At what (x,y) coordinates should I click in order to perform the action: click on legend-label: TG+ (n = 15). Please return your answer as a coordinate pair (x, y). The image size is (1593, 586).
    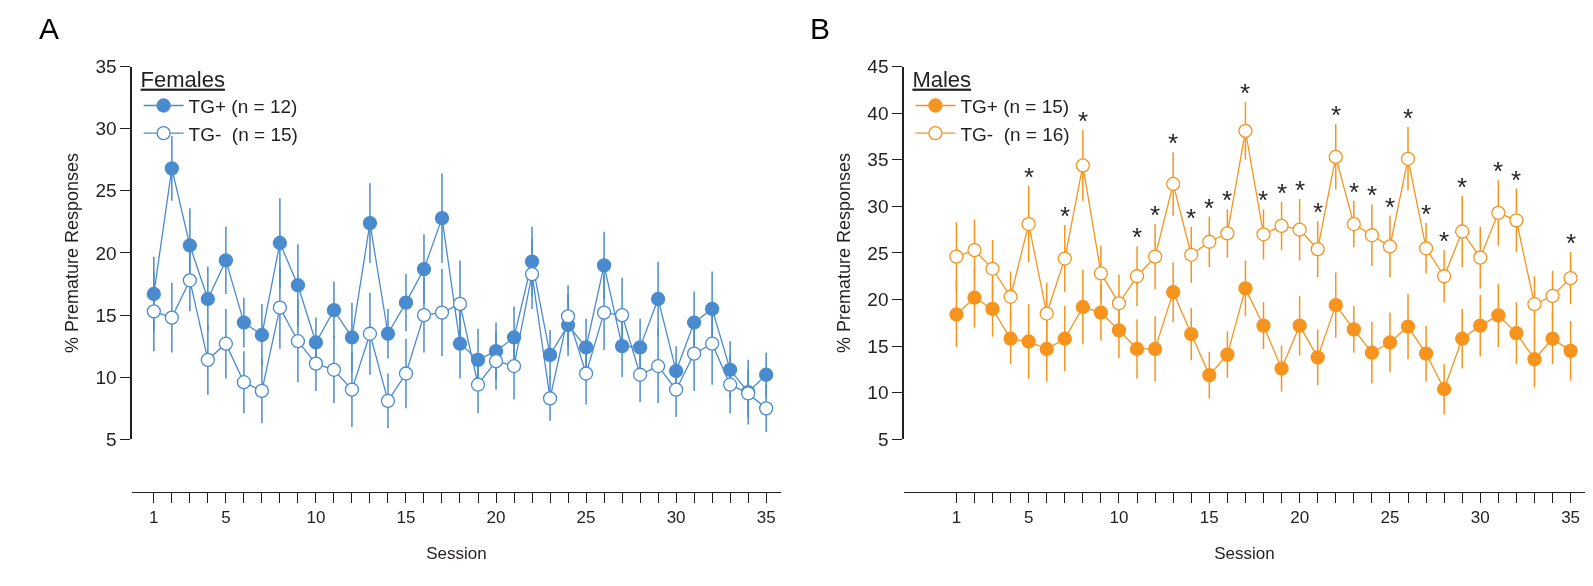
    Looking at the image, I should click on (1015, 106).